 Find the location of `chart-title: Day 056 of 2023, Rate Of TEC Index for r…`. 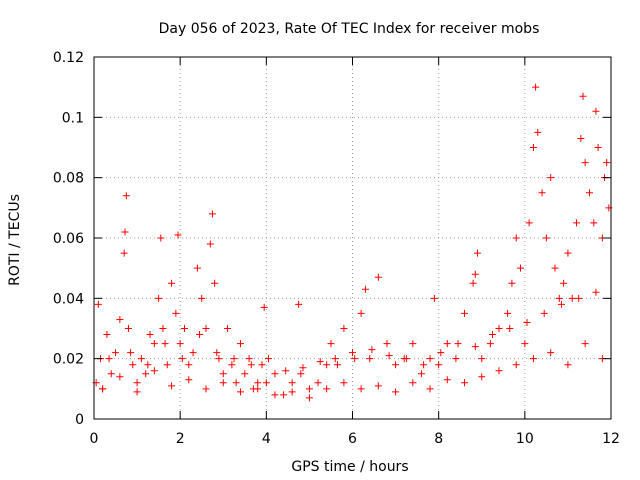

chart-title: Day 056 of 2023, Rate Of TEC Index for r… is located at coordinates (349, 29).